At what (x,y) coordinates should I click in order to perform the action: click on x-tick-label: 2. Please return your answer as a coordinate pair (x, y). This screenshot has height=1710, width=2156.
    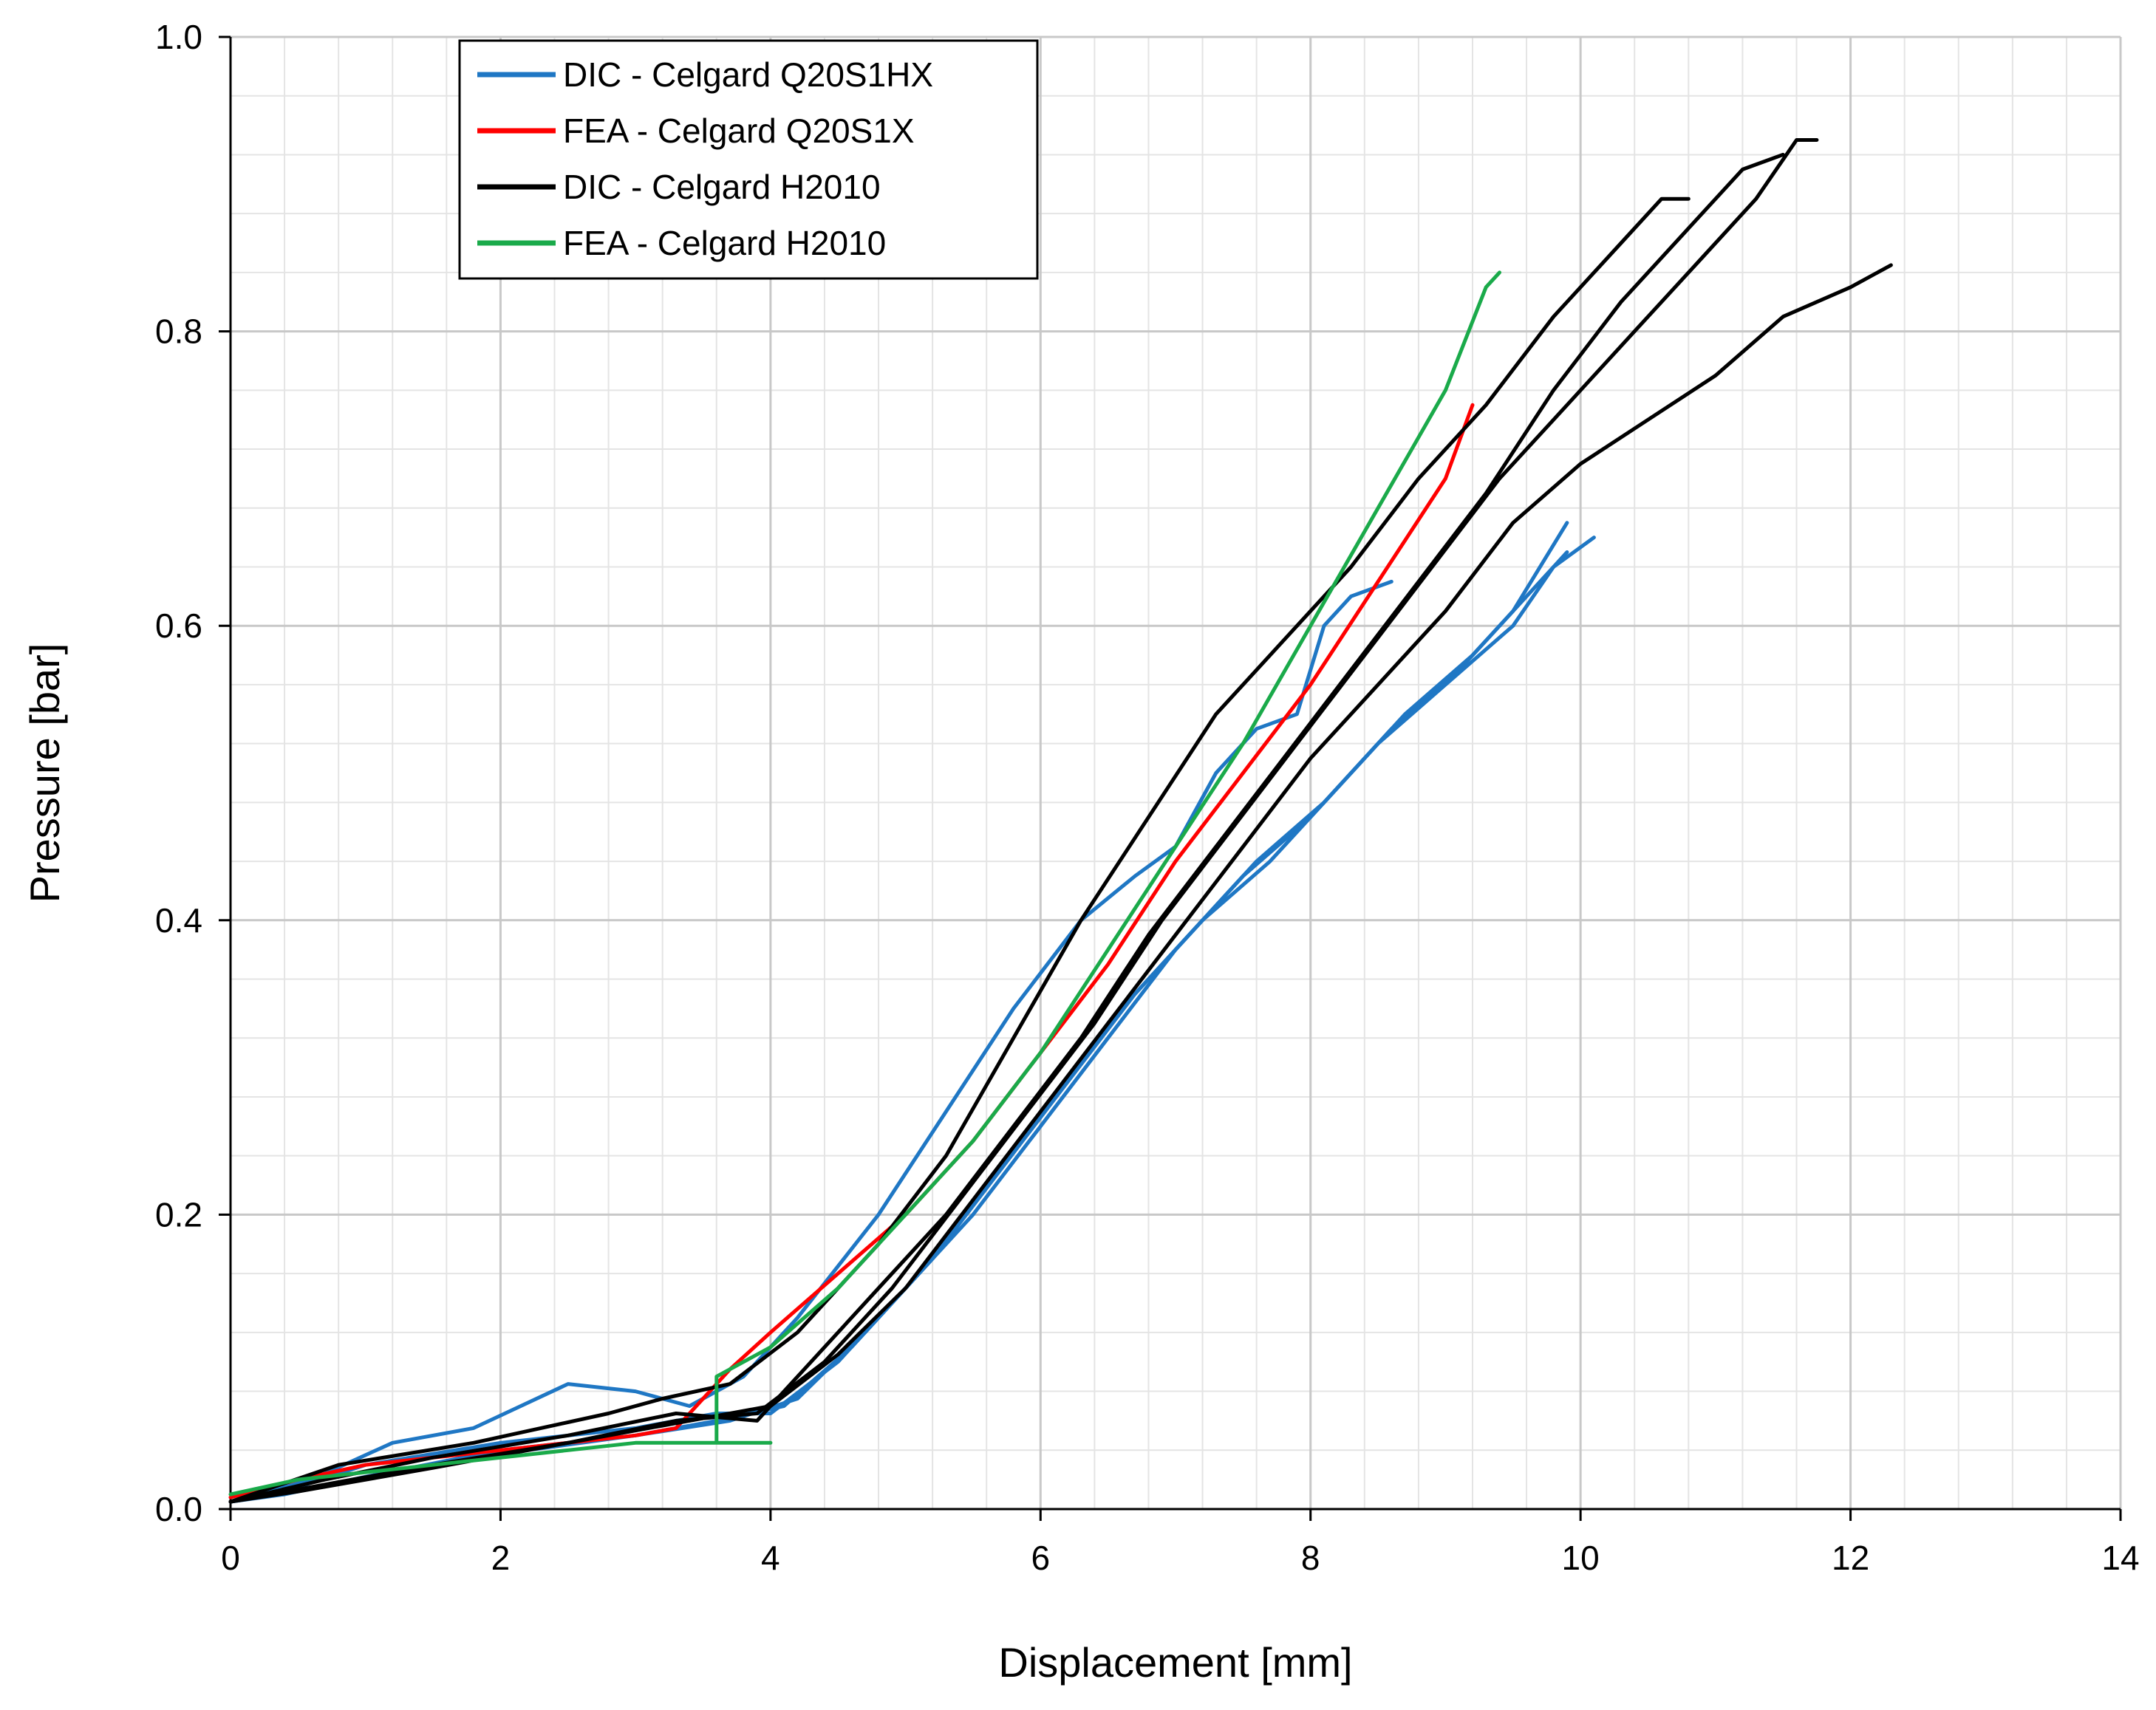
    Looking at the image, I should click on (501, 1558).